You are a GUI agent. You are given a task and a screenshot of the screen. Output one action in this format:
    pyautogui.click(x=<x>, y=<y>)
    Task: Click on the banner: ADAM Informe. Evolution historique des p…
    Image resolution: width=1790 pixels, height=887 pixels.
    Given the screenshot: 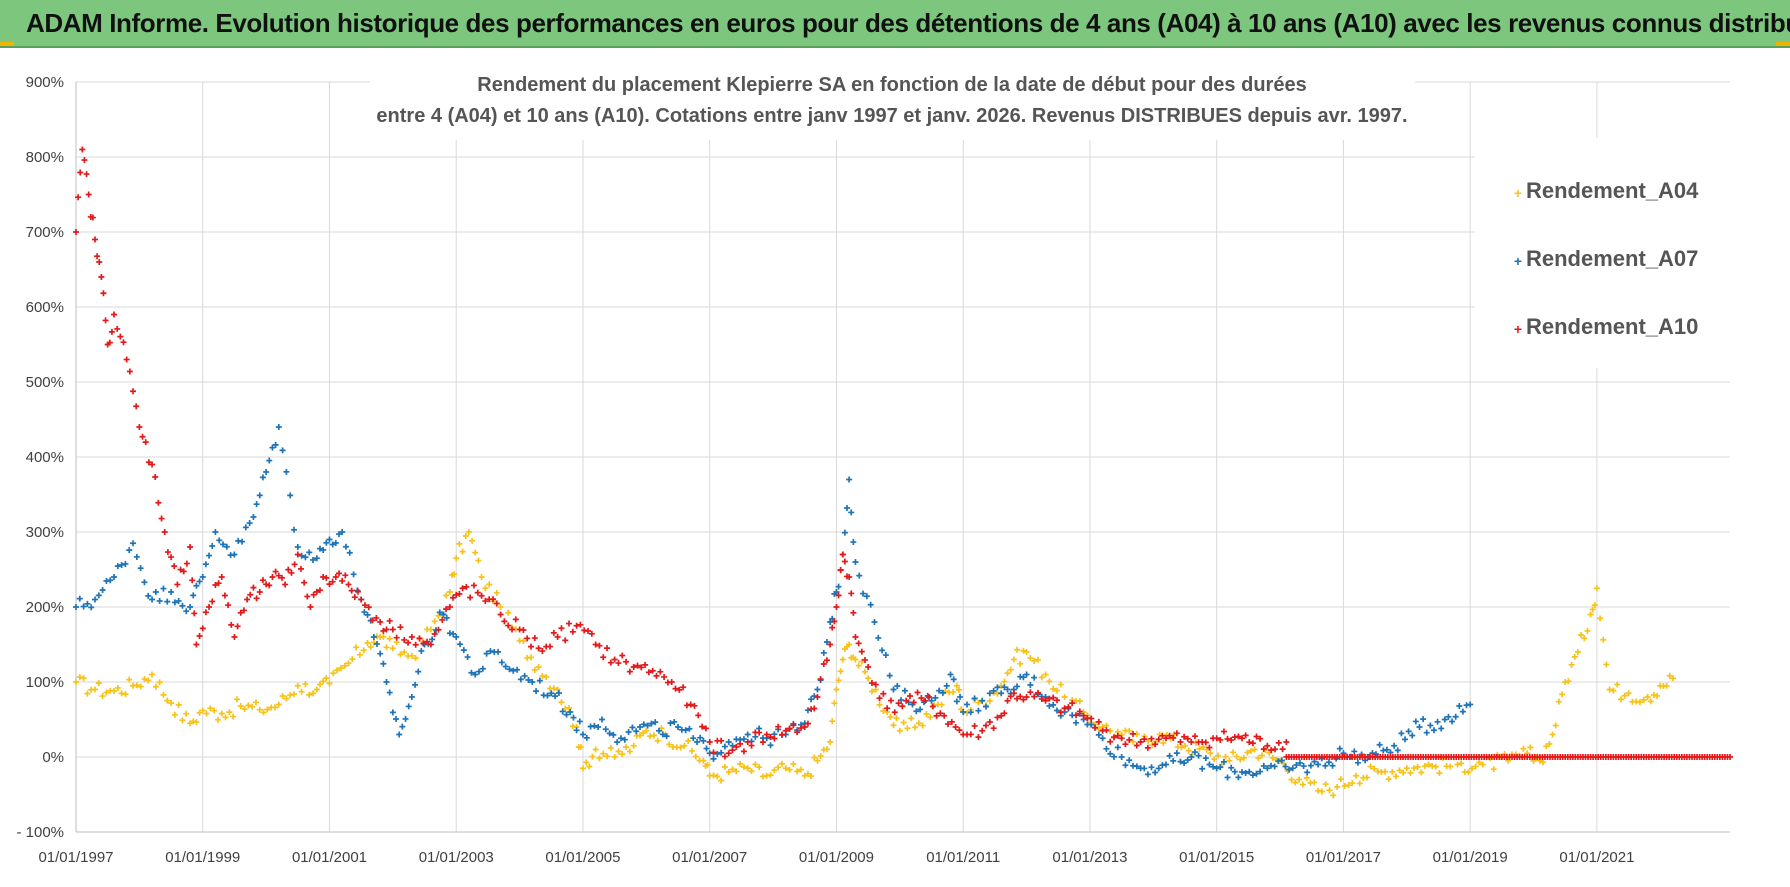 What is the action you would take?
    pyautogui.click(x=895, y=24)
    